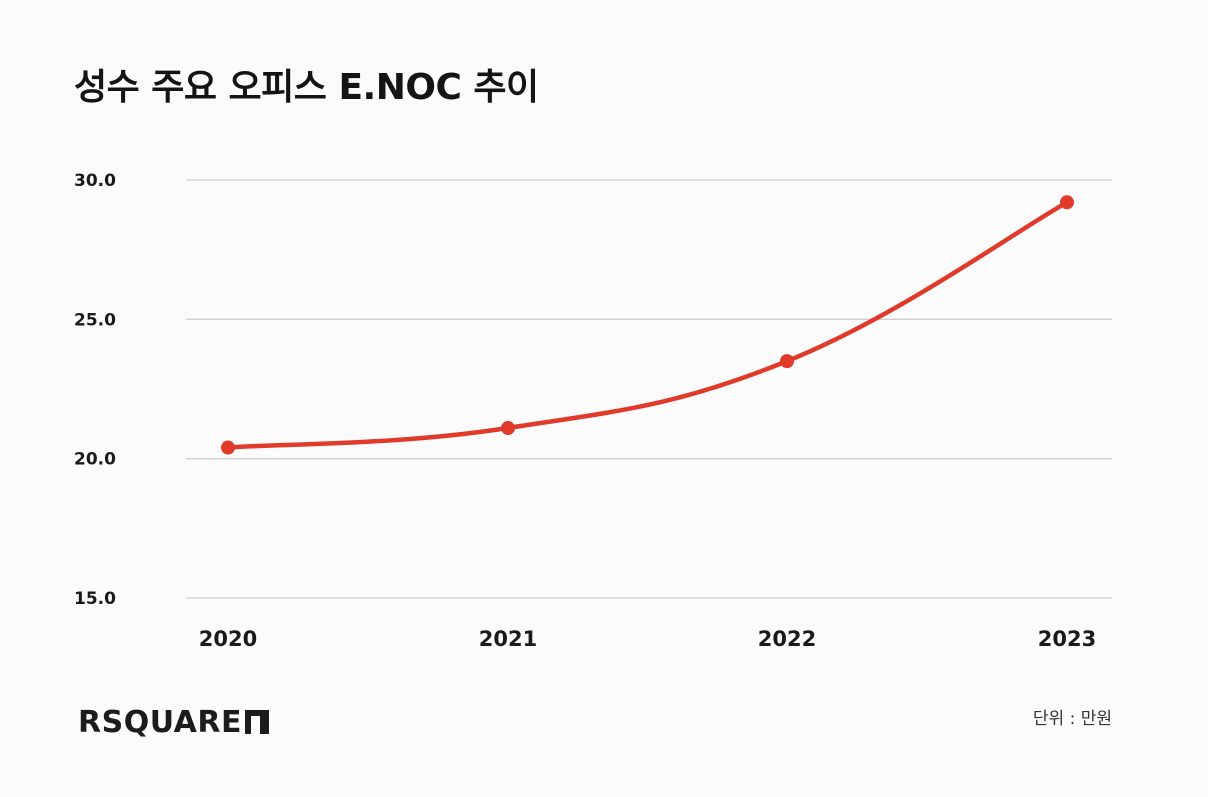 The width and height of the screenshot is (1208, 797). What do you see at coordinates (508, 639) in the screenshot?
I see `x-tick-label: 2021` at bounding box center [508, 639].